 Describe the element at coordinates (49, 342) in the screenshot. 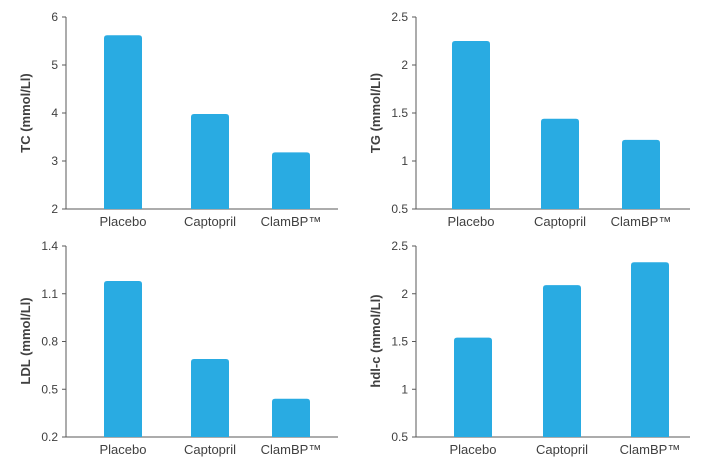

I see `y-tick-label: 0.8` at that location.